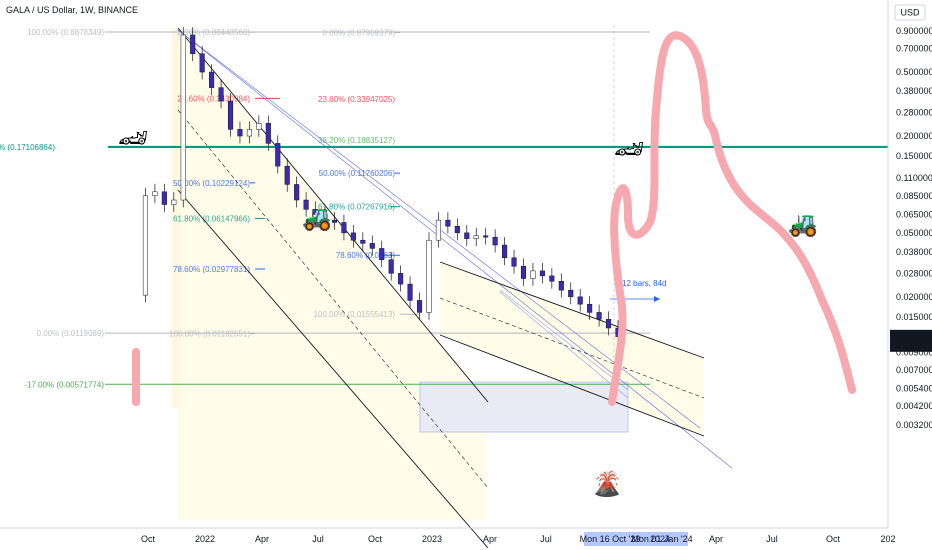 The height and width of the screenshot is (550, 932). I want to click on y-tick-label: 0.70000000, so click(914, 49).